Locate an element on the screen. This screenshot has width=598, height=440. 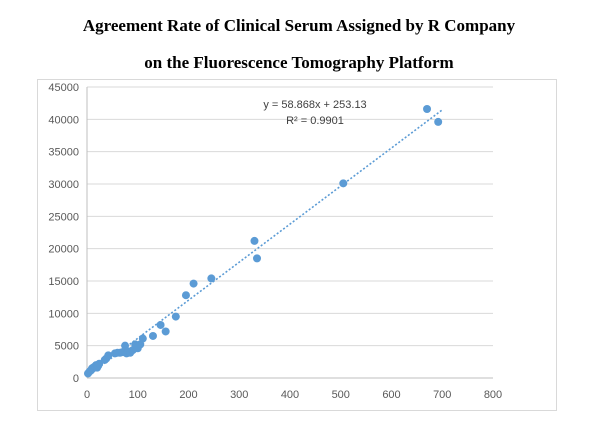
y-tick-label: 20000 is located at coordinates (63, 250).